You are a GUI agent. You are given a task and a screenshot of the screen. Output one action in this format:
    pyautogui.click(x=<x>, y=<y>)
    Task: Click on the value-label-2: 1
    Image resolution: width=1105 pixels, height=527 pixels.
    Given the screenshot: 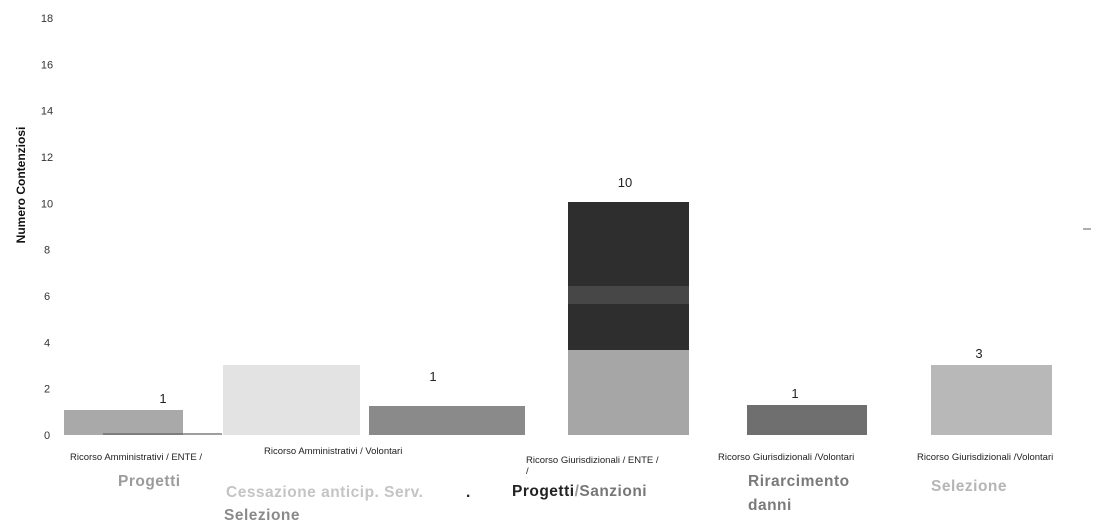 What is the action you would take?
    pyautogui.click(x=432, y=376)
    